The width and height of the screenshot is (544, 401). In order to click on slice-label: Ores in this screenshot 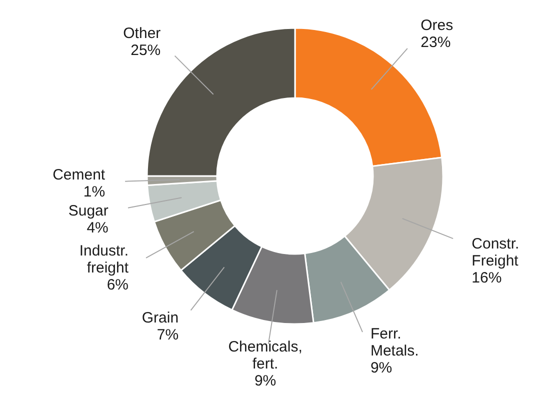, I will do `click(437, 25)`.